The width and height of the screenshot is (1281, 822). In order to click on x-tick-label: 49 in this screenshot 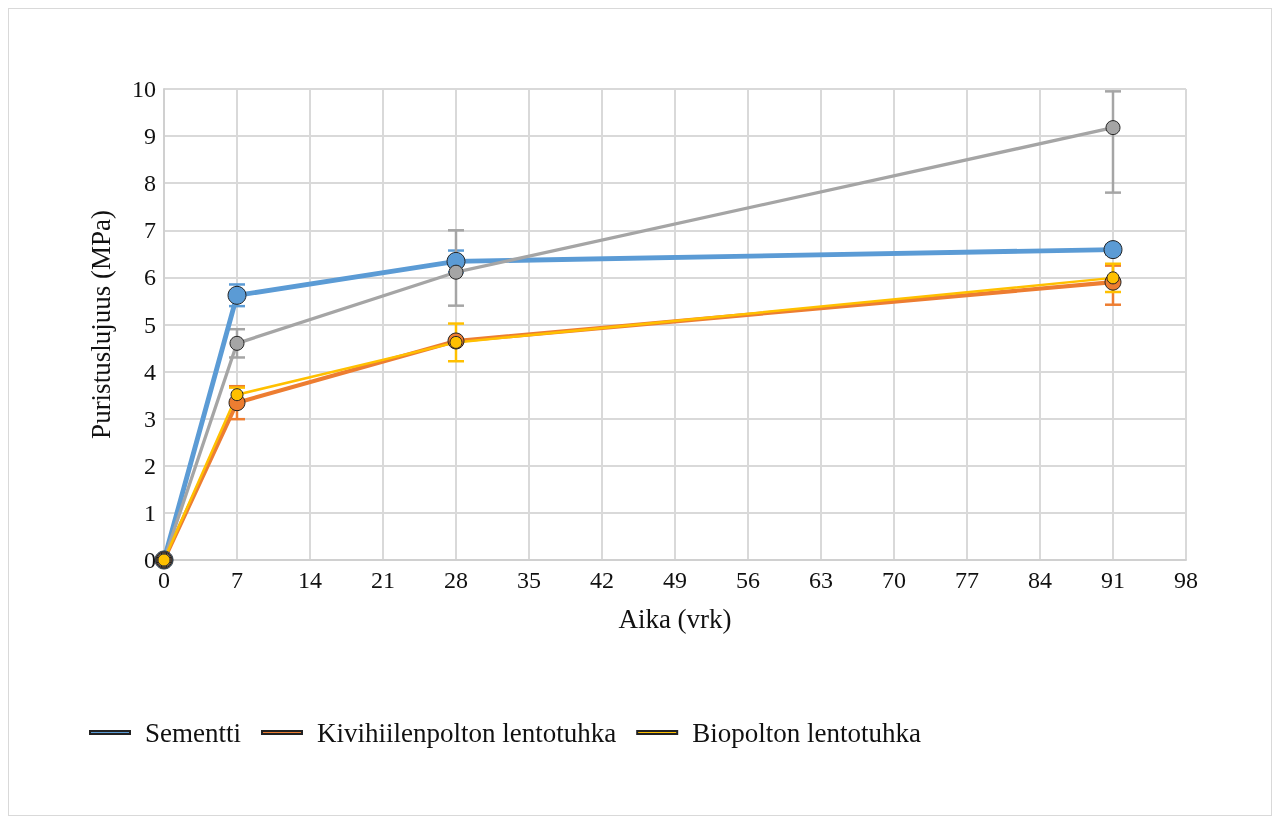, I will do `click(675, 580)`.